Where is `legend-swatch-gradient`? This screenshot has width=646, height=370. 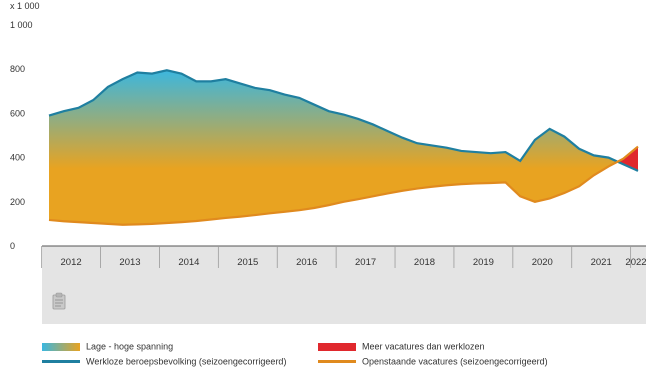 legend-swatch-gradient is located at coordinates (61, 346).